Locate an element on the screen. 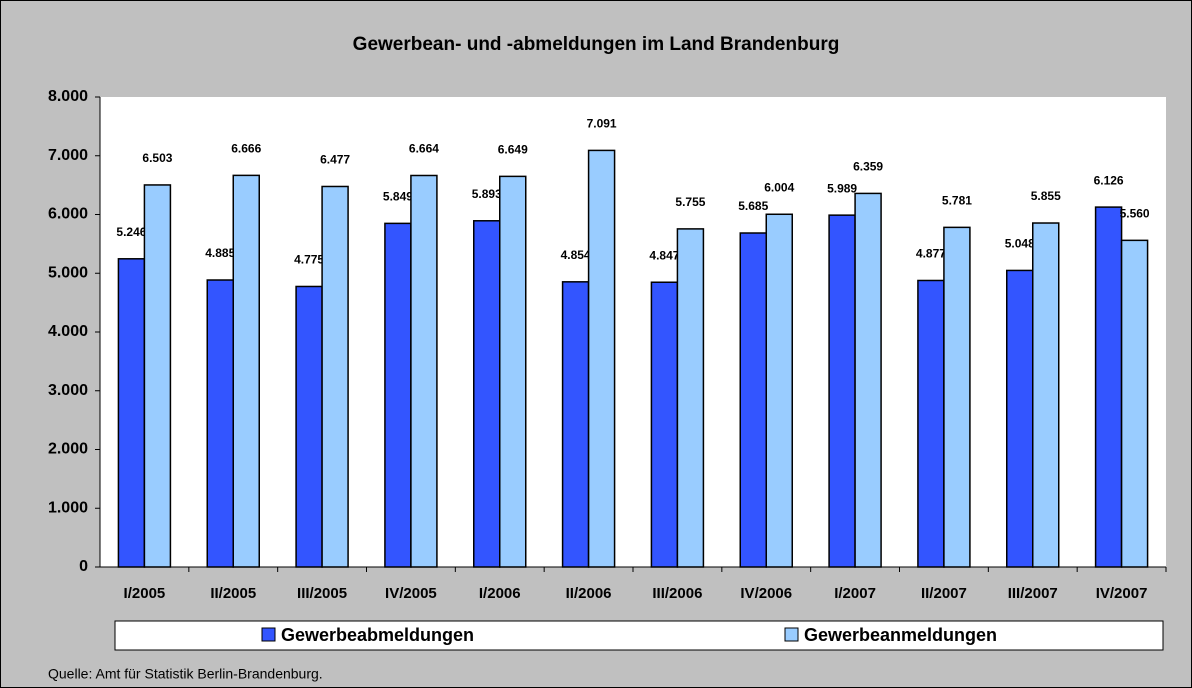 The image size is (1192, 688). value-label: 5.685 is located at coordinates (753, 206).